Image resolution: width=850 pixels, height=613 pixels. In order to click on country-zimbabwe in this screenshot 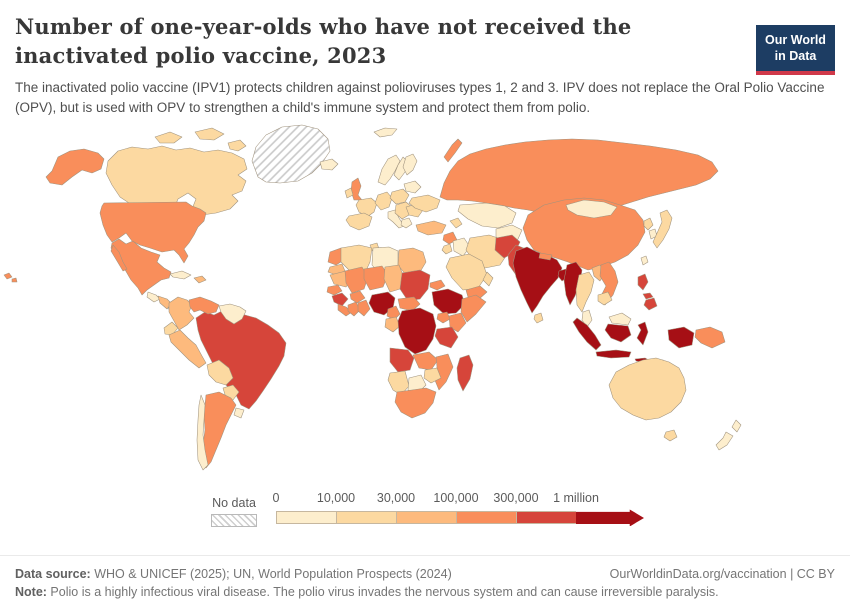, I will do `click(432, 376)`.